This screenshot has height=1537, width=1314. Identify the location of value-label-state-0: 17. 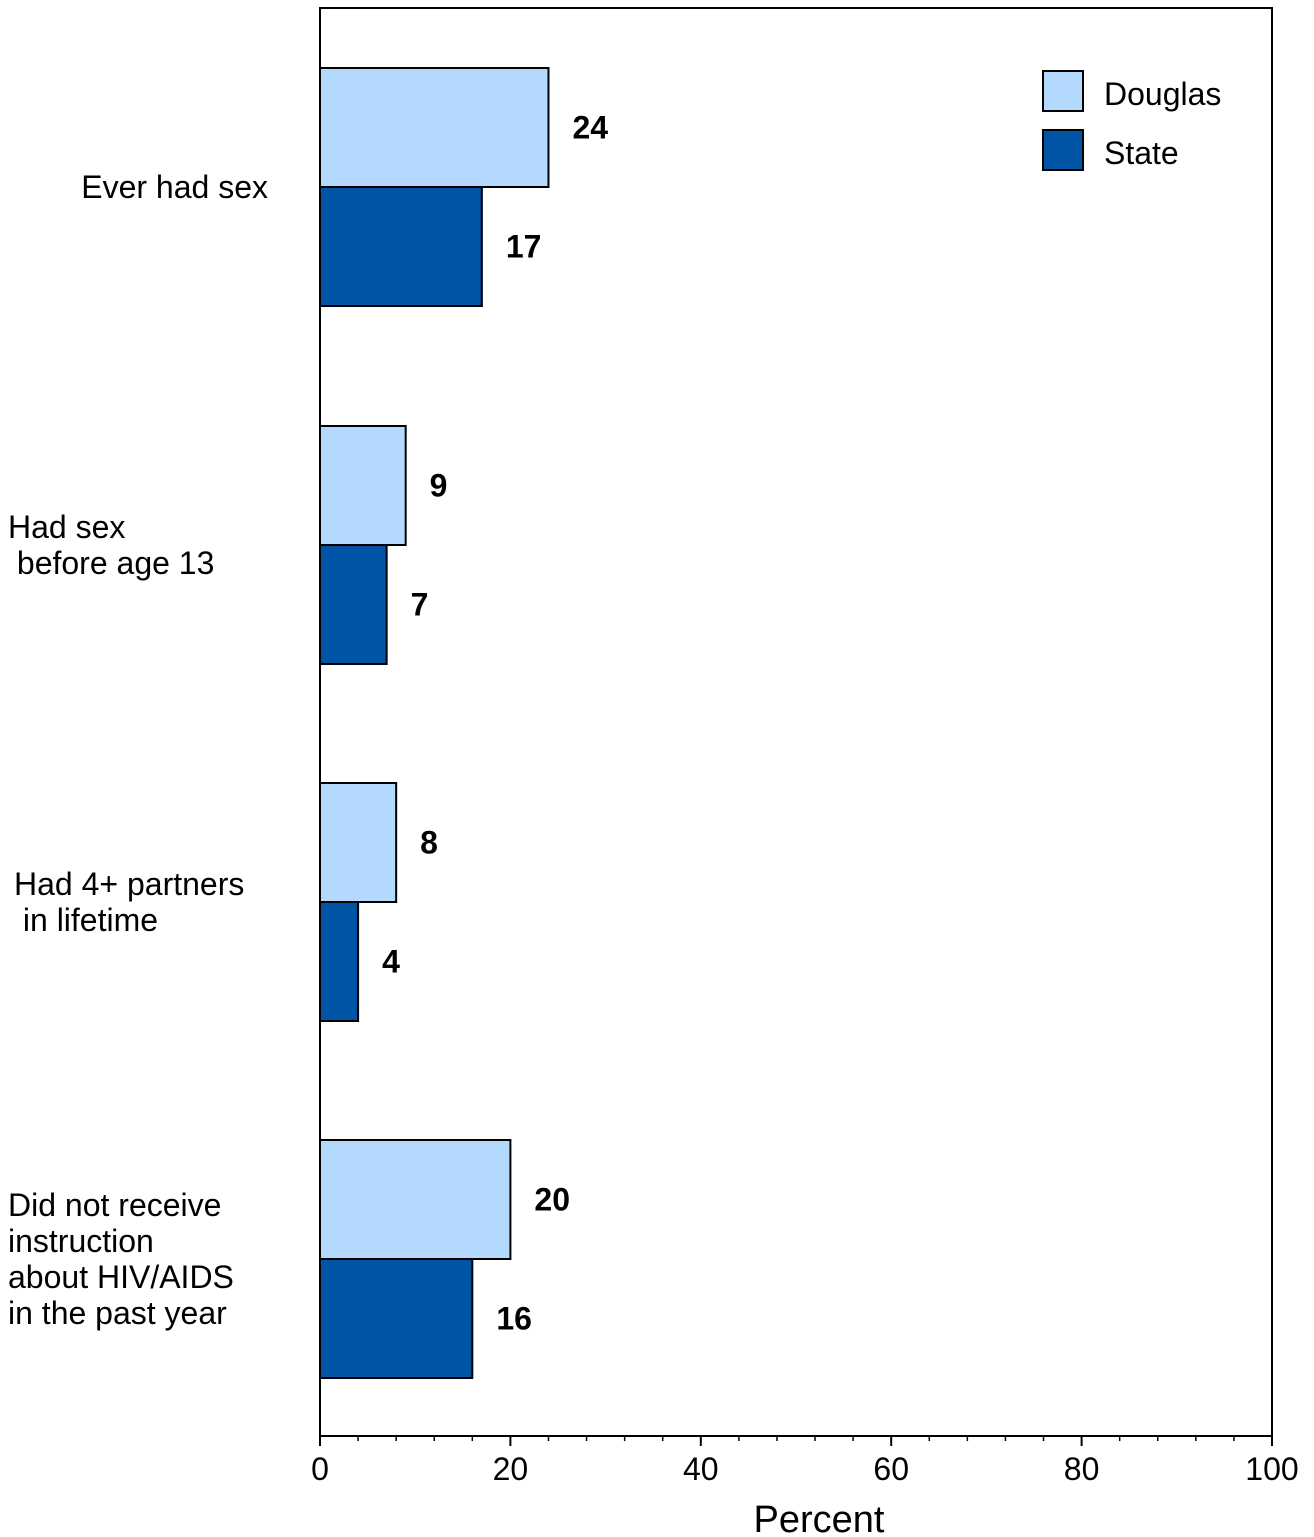
(524, 247).